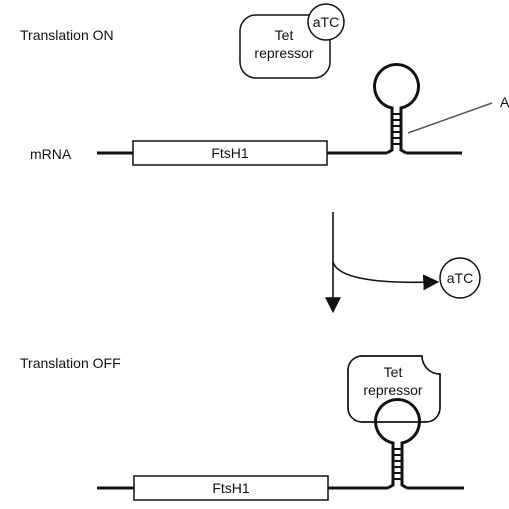 The image size is (509, 509). Describe the element at coordinates (504, 102) in the screenshot. I see `aptamer-callout-label: A` at that location.